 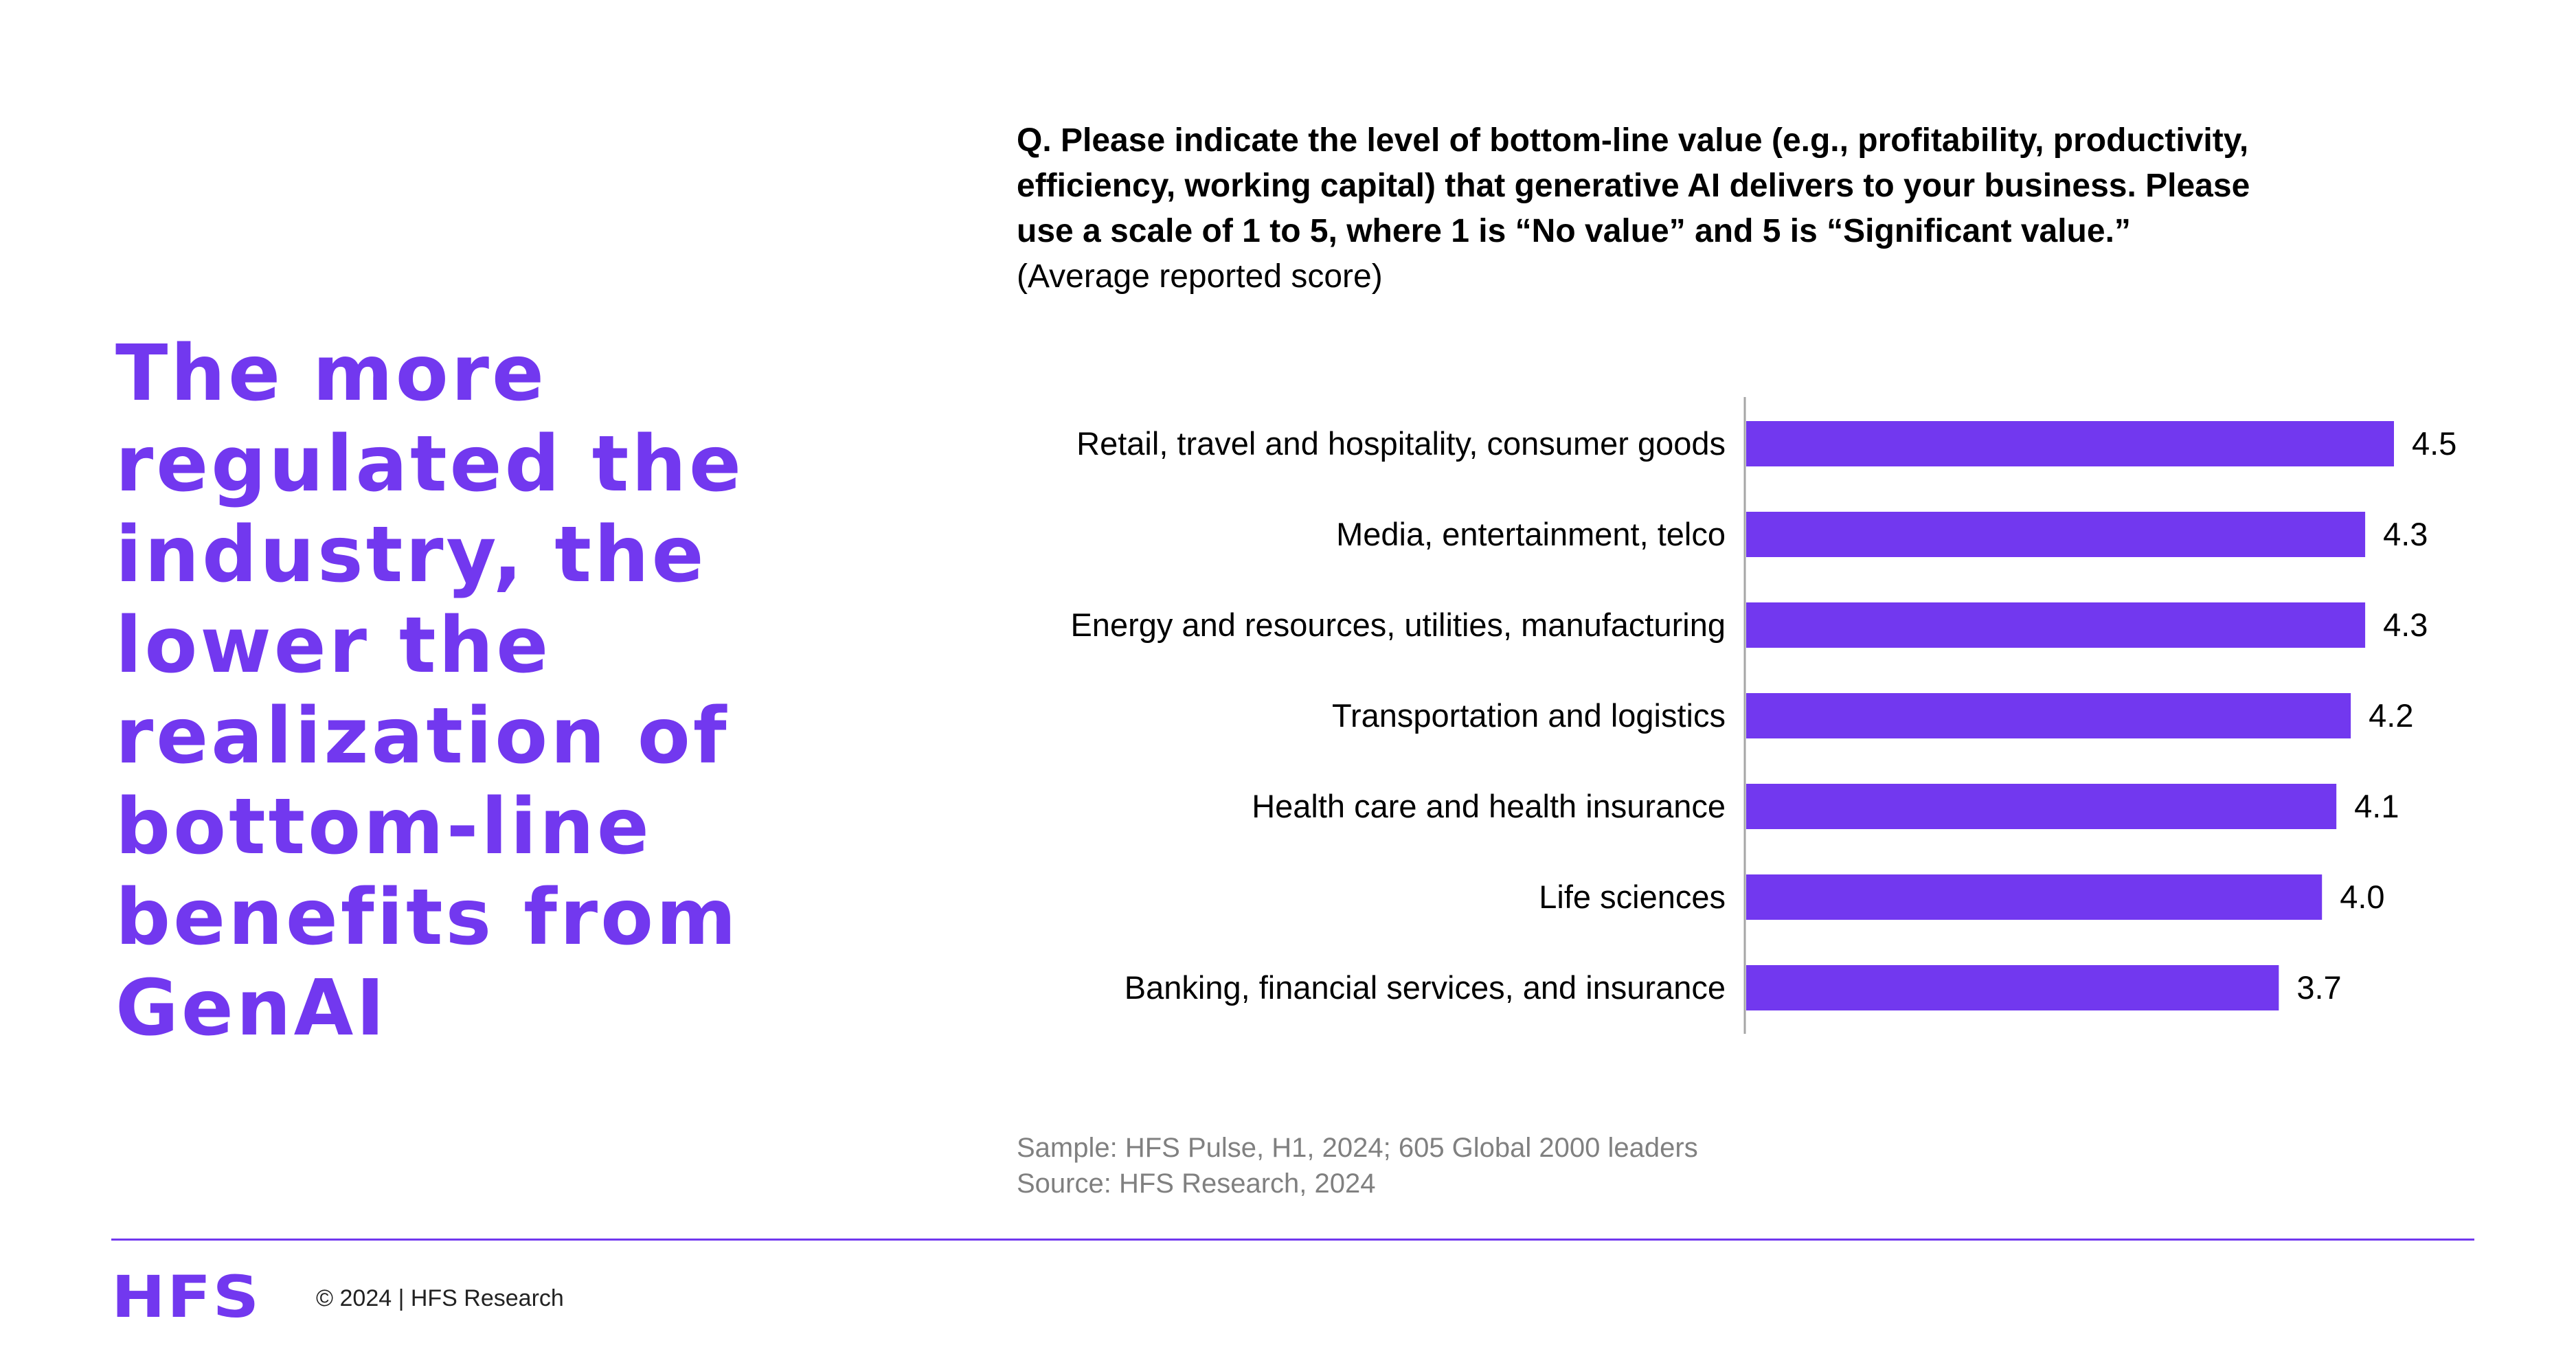 I want to click on source-note: Source: HFS Research, 2024, so click(x=1196, y=1183).